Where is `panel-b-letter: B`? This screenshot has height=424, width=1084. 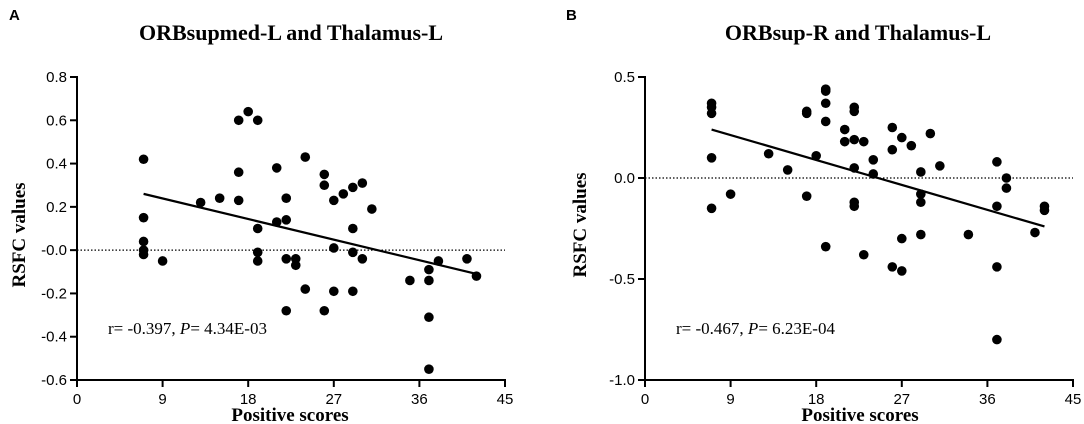 panel-b-letter: B is located at coordinates (571, 15).